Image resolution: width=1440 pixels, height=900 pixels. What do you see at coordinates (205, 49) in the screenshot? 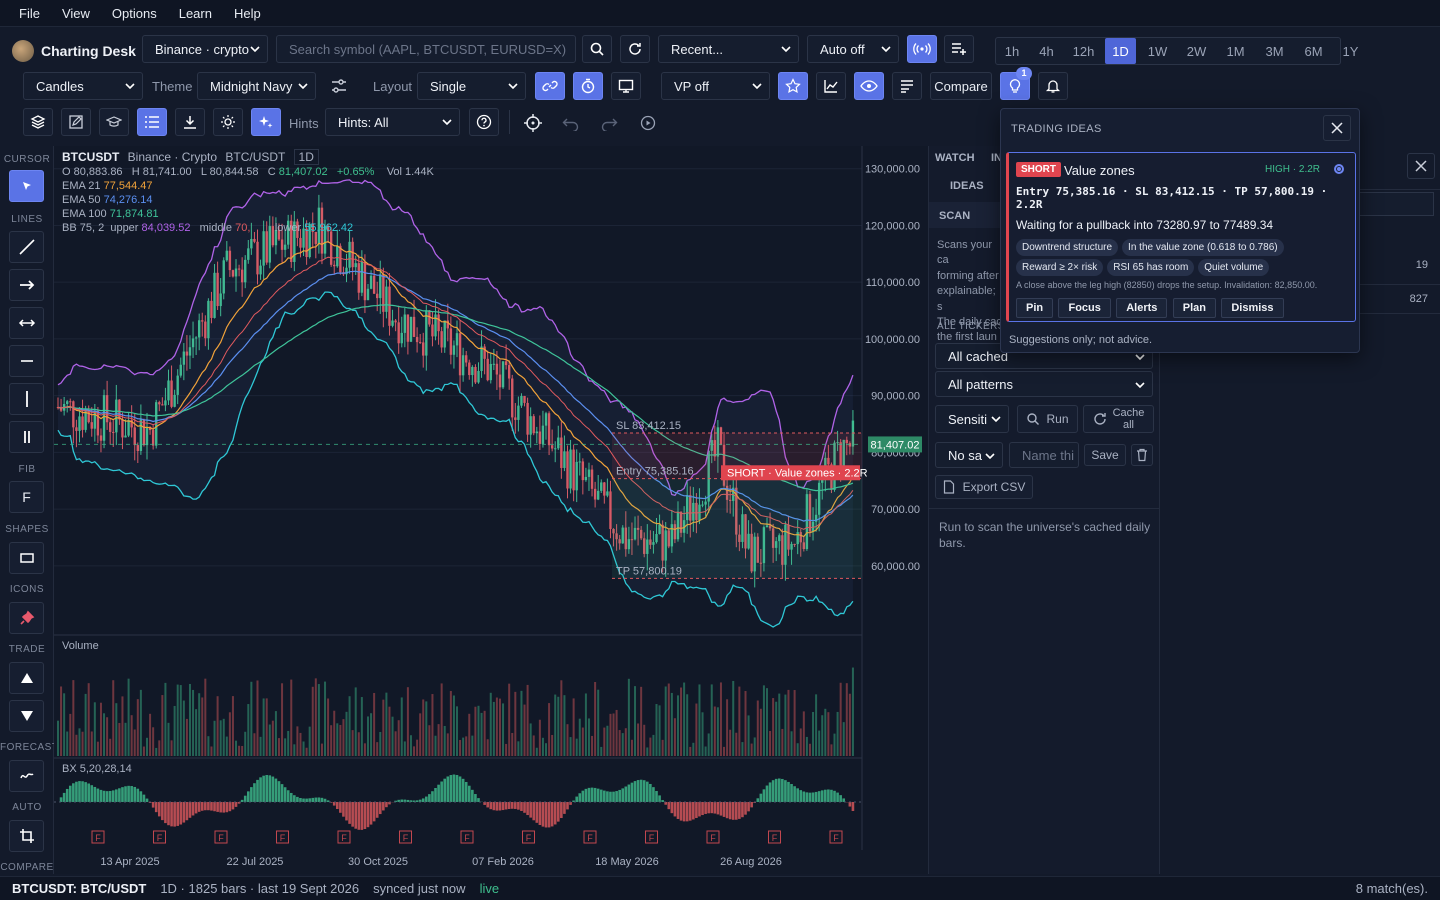
I see `exchange-select: Binance · crypto` at bounding box center [205, 49].